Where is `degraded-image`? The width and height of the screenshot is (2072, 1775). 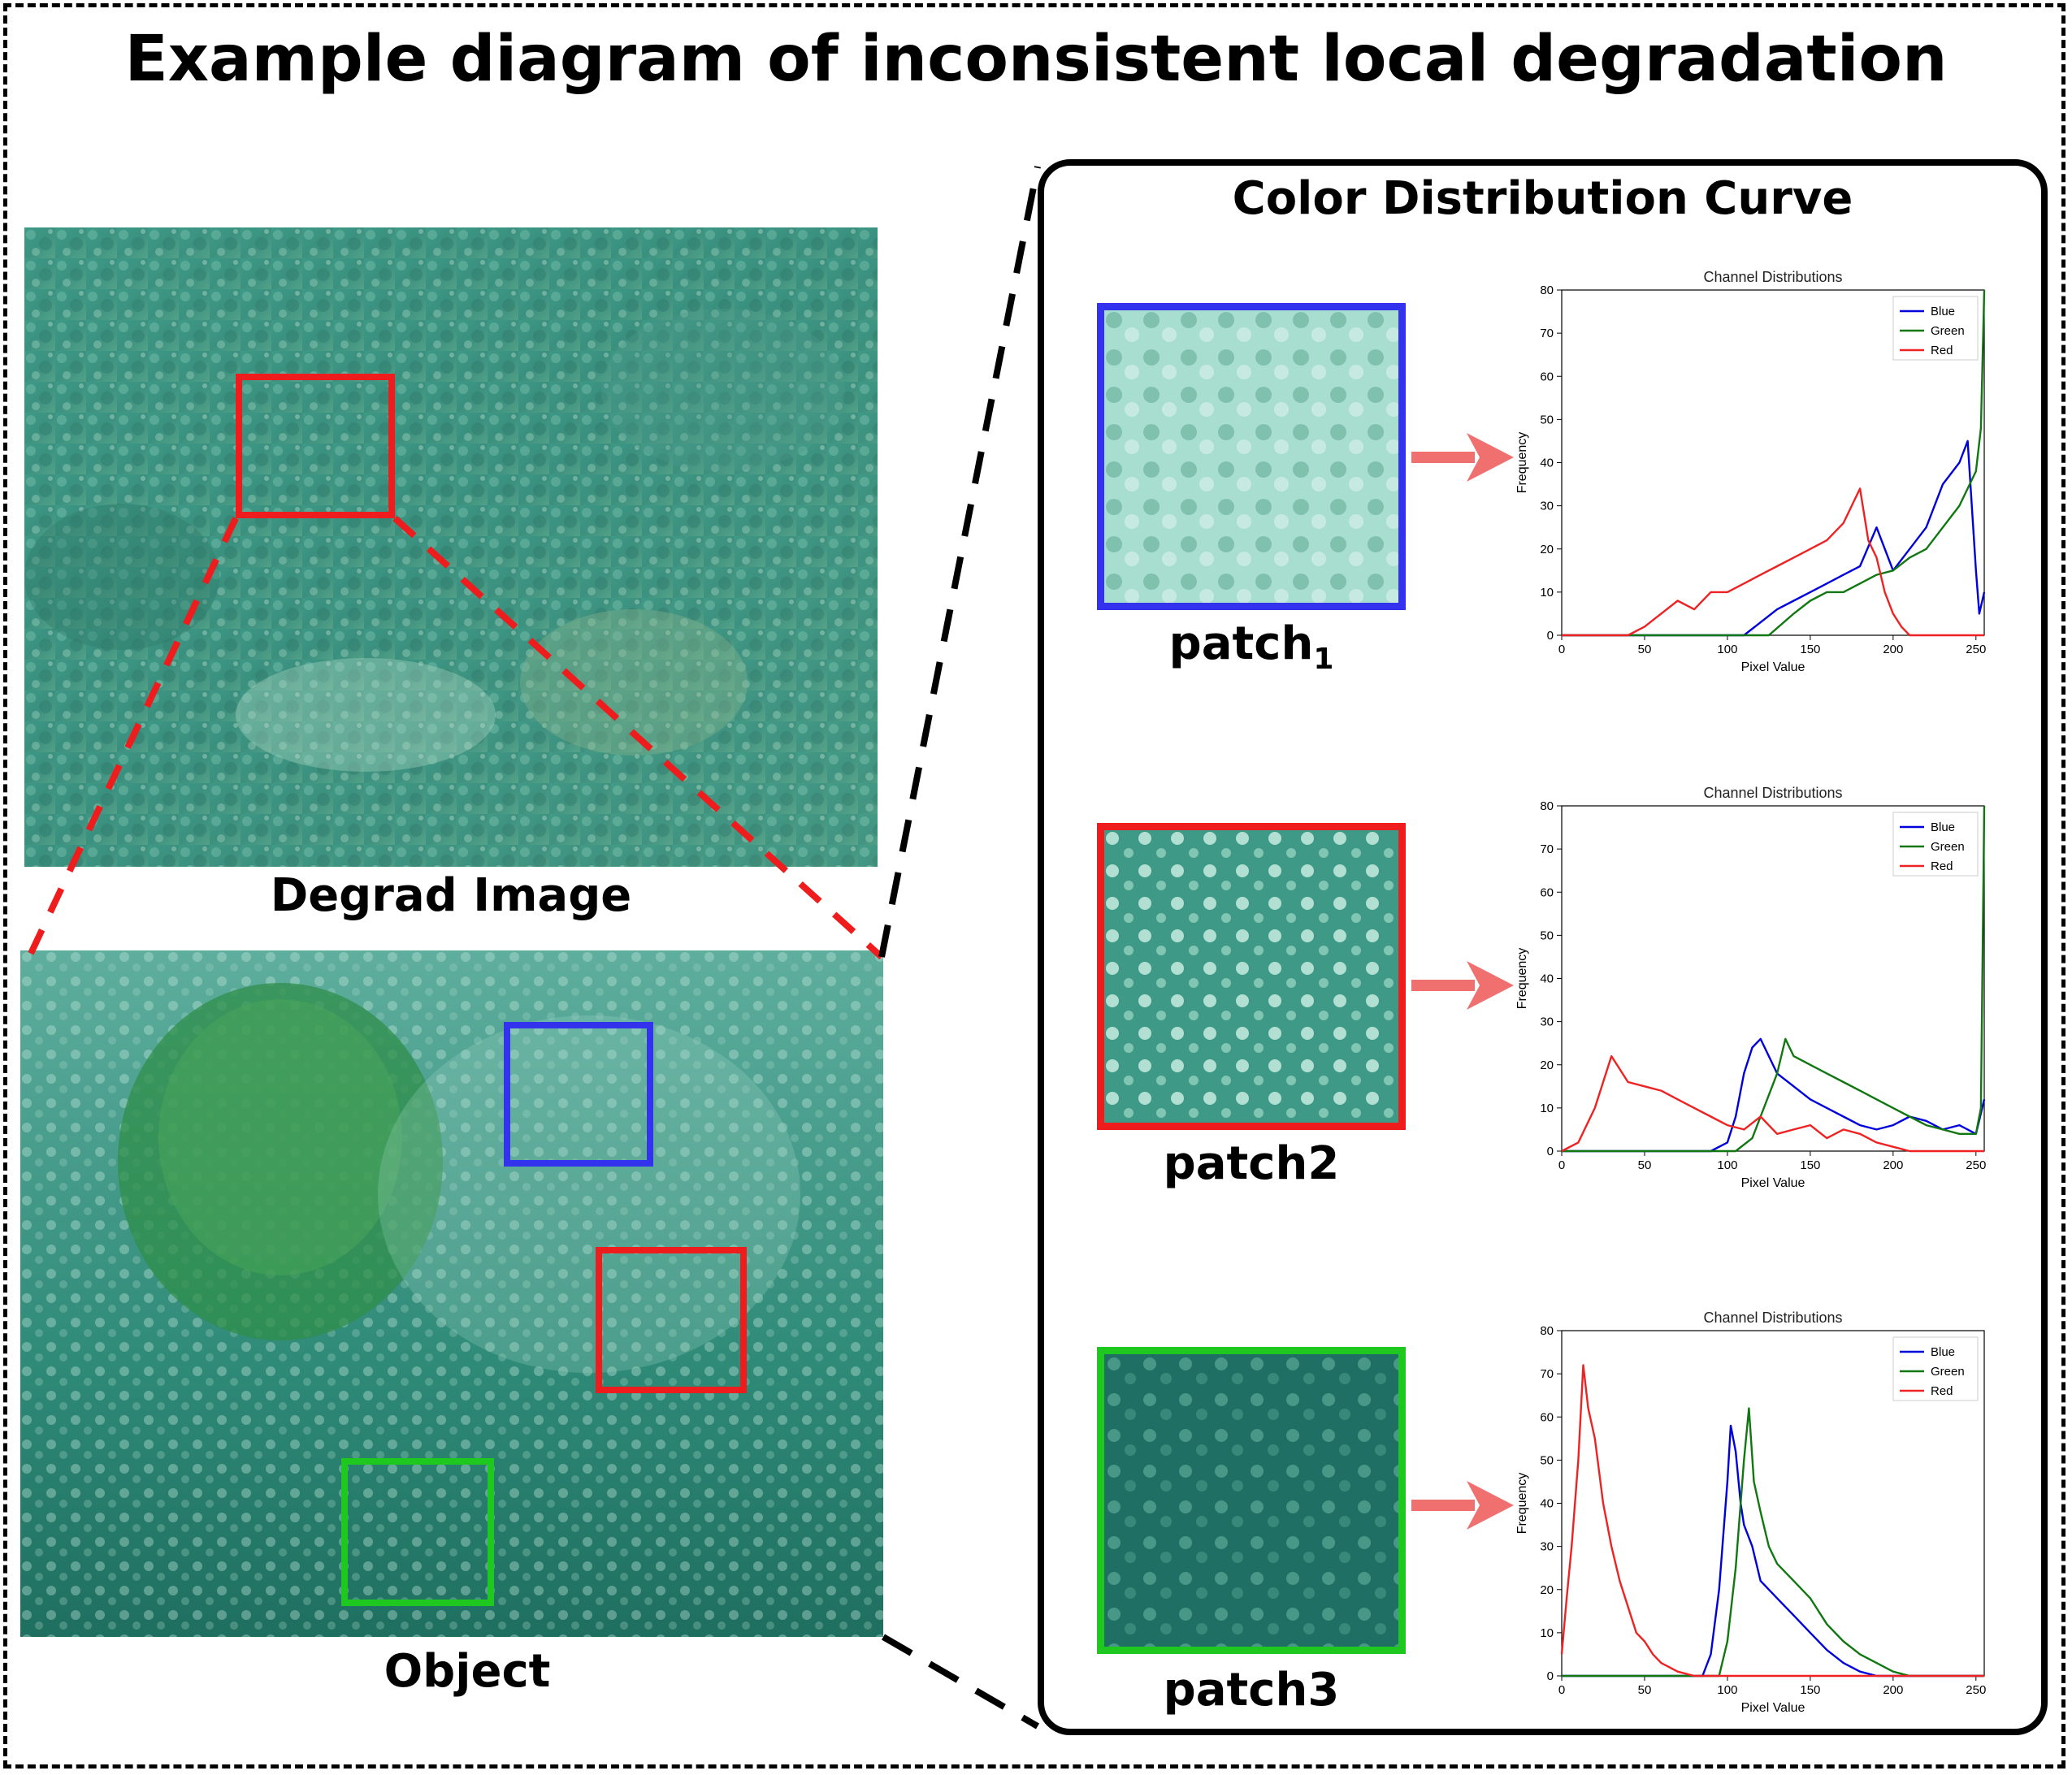
degraded-image is located at coordinates (451, 547).